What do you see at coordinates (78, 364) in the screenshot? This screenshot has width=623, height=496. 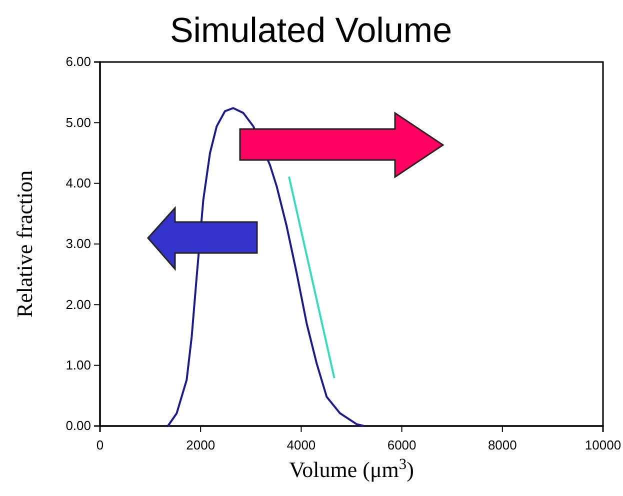 I see `y-tick-label: 1.00` at bounding box center [78, 364].